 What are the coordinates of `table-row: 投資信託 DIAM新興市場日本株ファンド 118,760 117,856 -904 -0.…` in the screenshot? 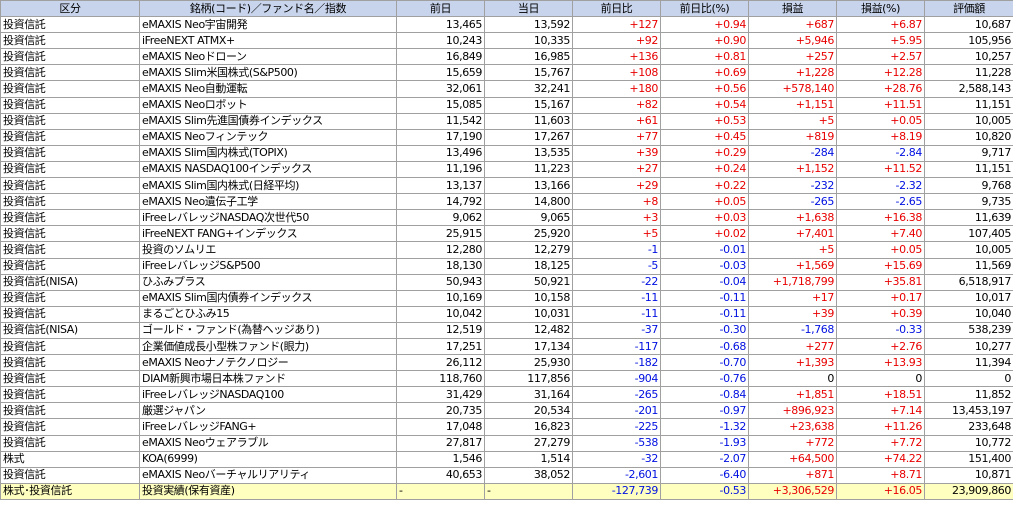 It's located at (506, 379).